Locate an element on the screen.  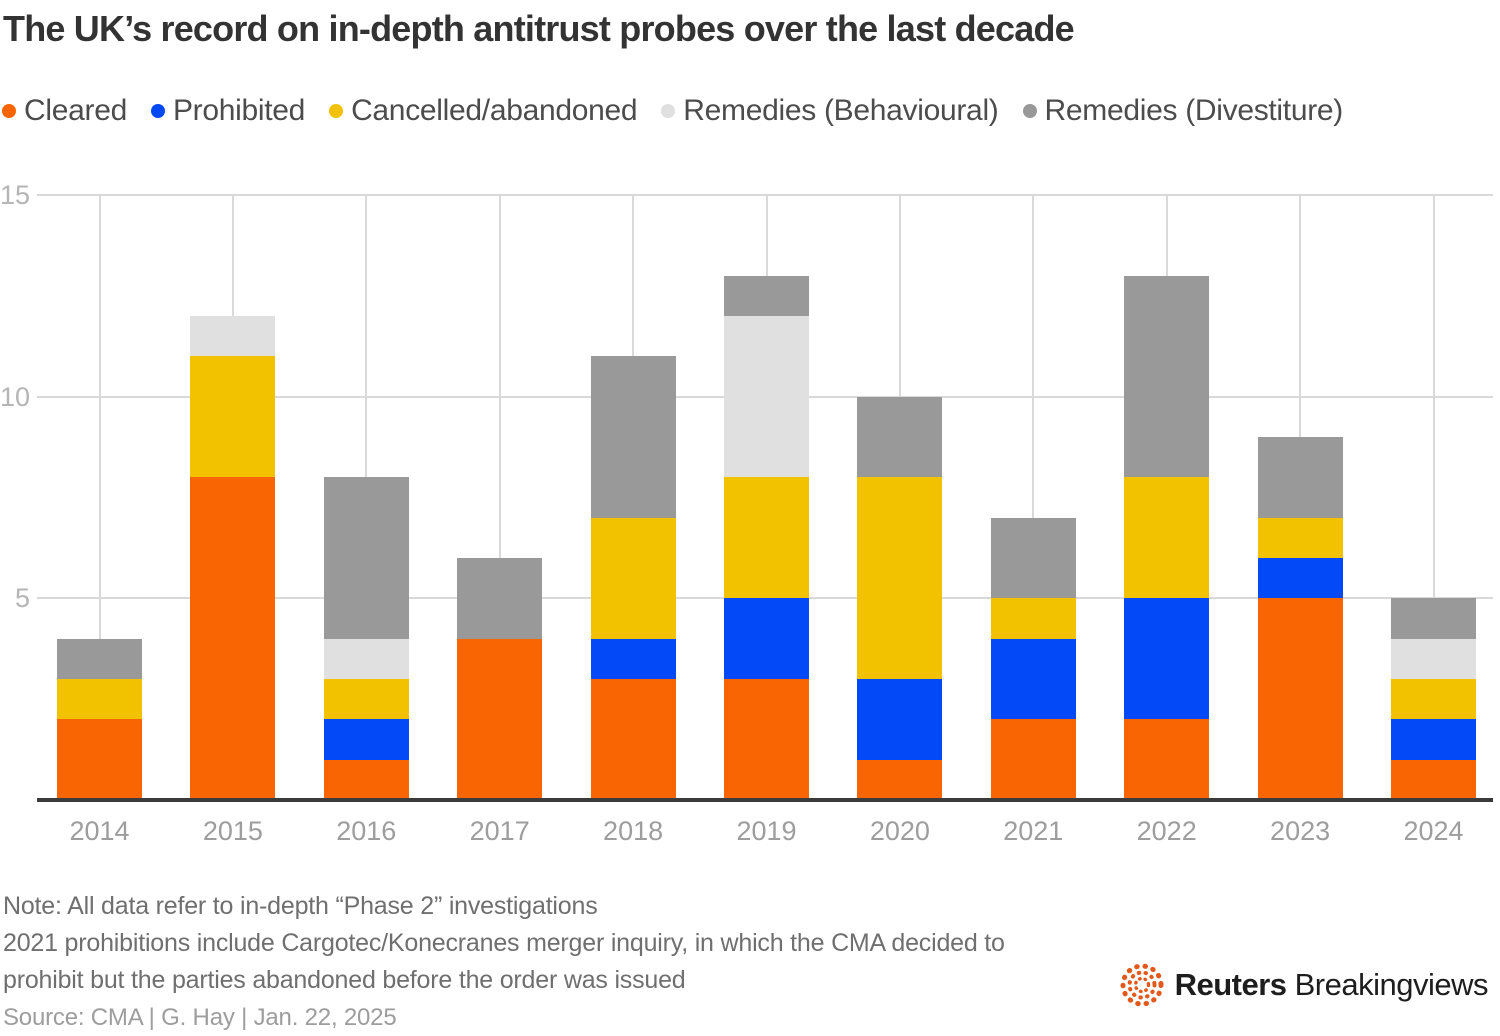
x-axis-tick-label: 2020 is located at coordinates (899, 831).